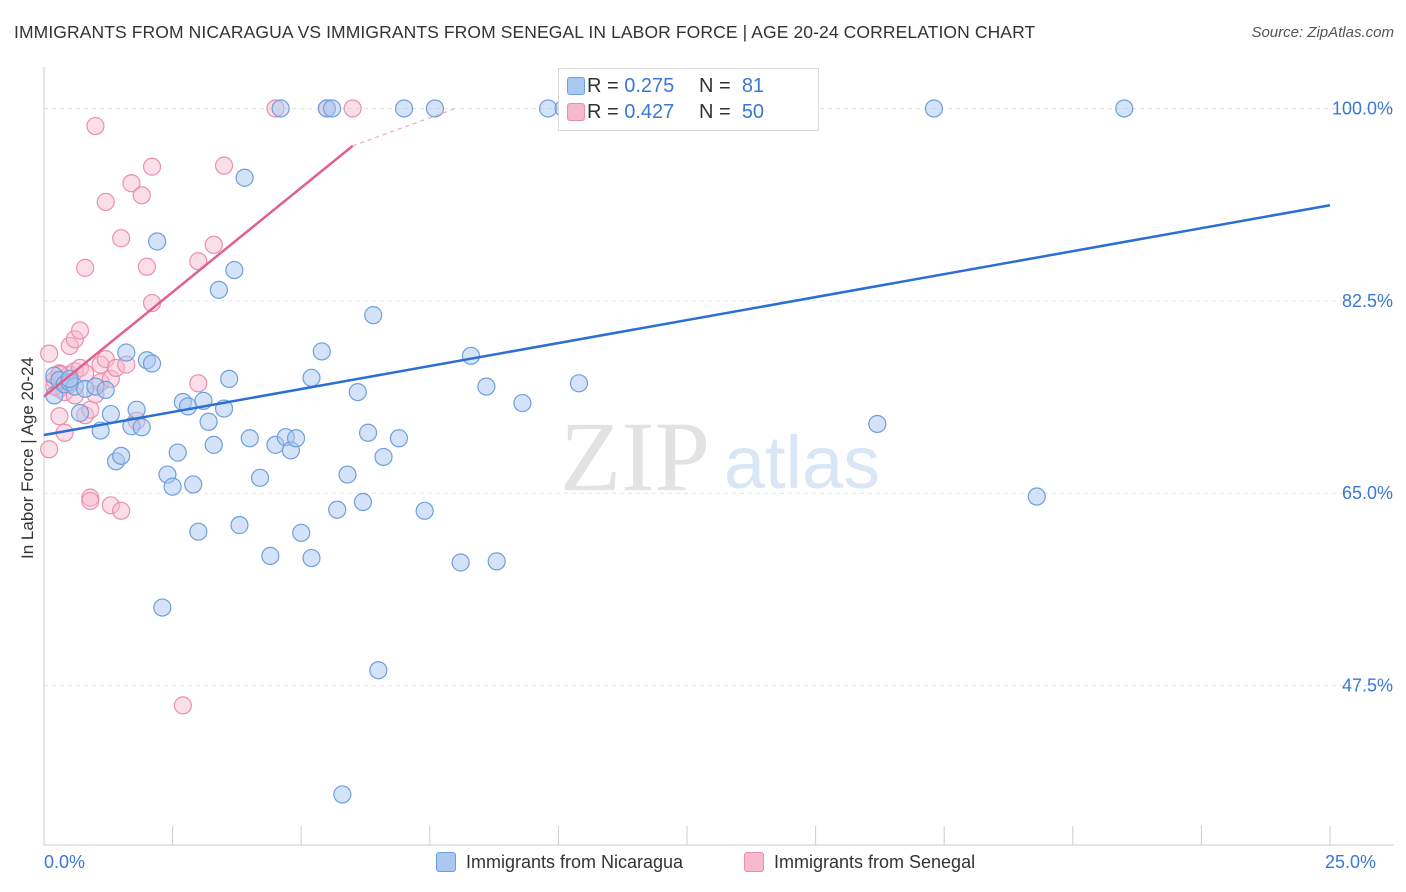  Describe the element at coordinates (446, 862) in the screenshot. I see `series-legend-swatch-nicaragua` at that location.